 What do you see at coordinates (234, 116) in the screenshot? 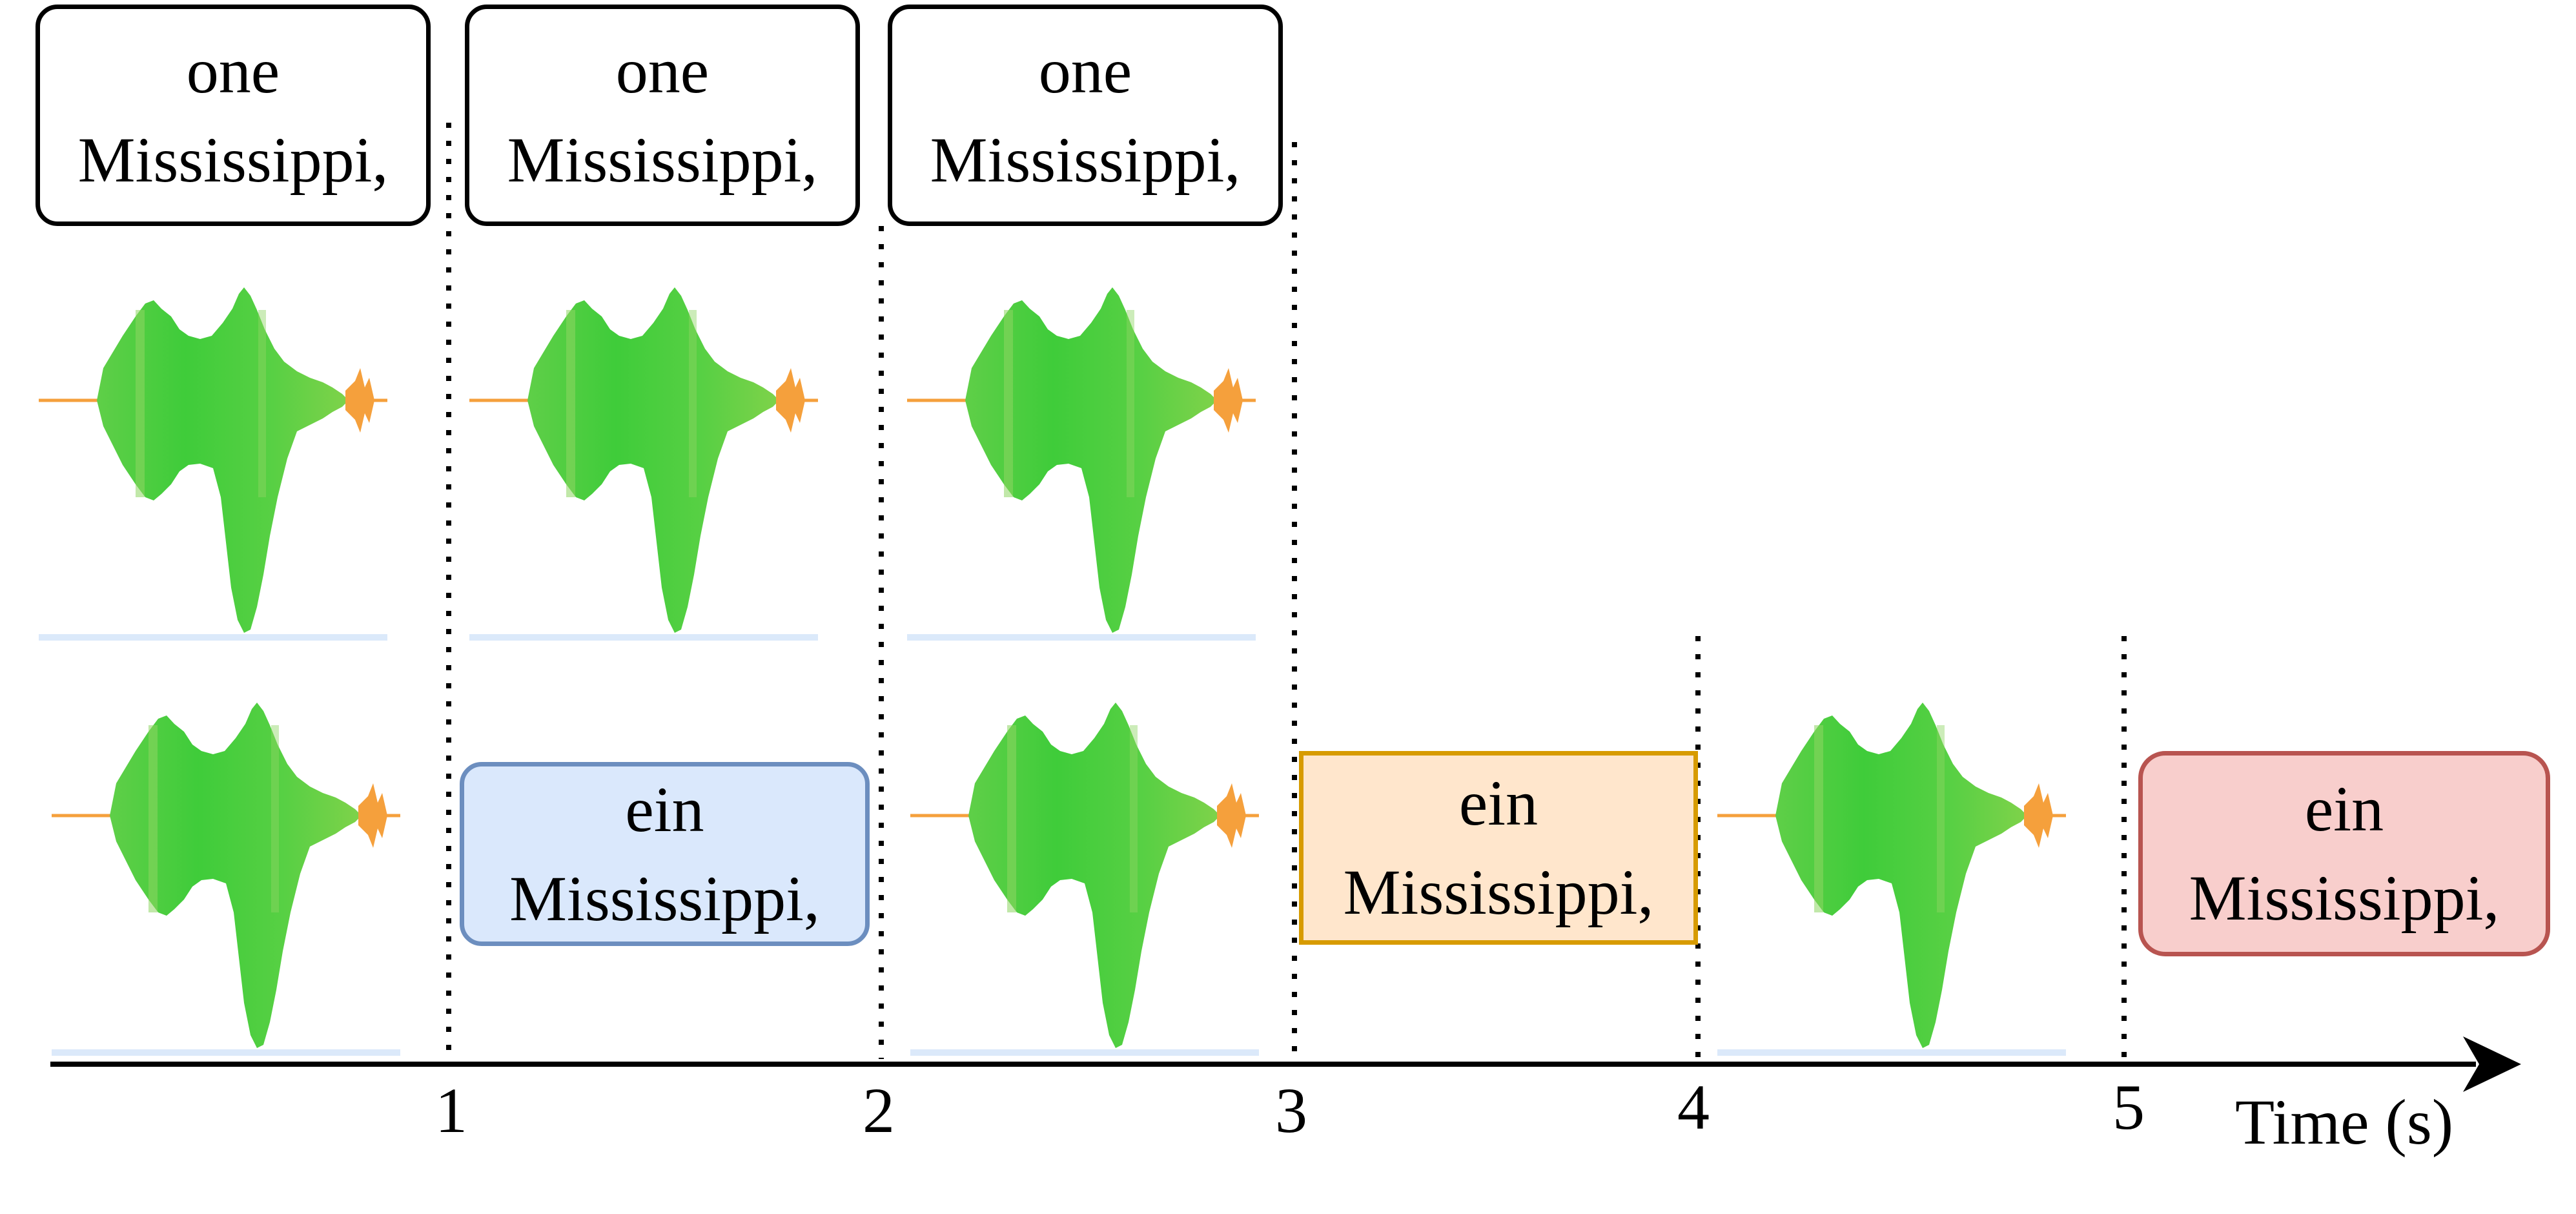
I see `source-segment-1: one Mississippi,` at bounding box center [234, 116].